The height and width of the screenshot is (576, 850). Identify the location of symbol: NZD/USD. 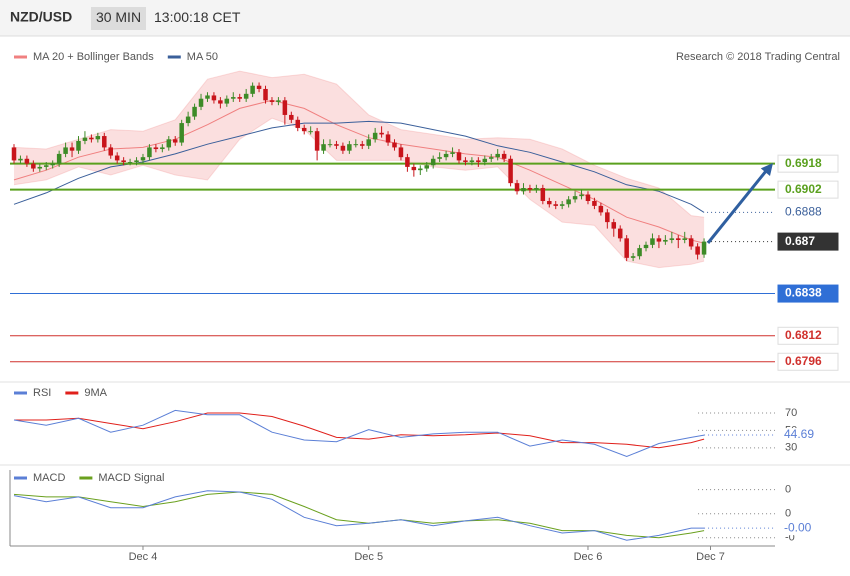
(41, 17).